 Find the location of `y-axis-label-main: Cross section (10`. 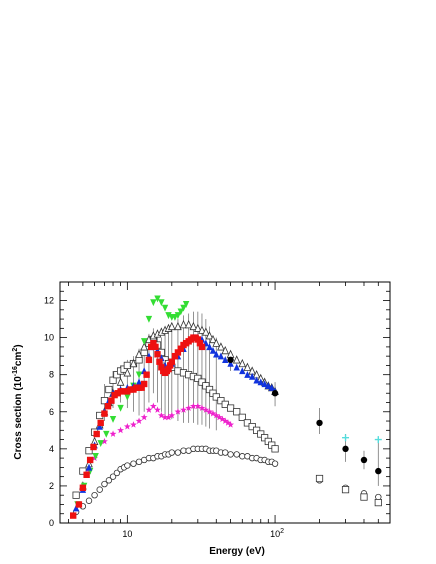

y-axis-label-main: Cross section (10 is located at coordinates (18, 418).